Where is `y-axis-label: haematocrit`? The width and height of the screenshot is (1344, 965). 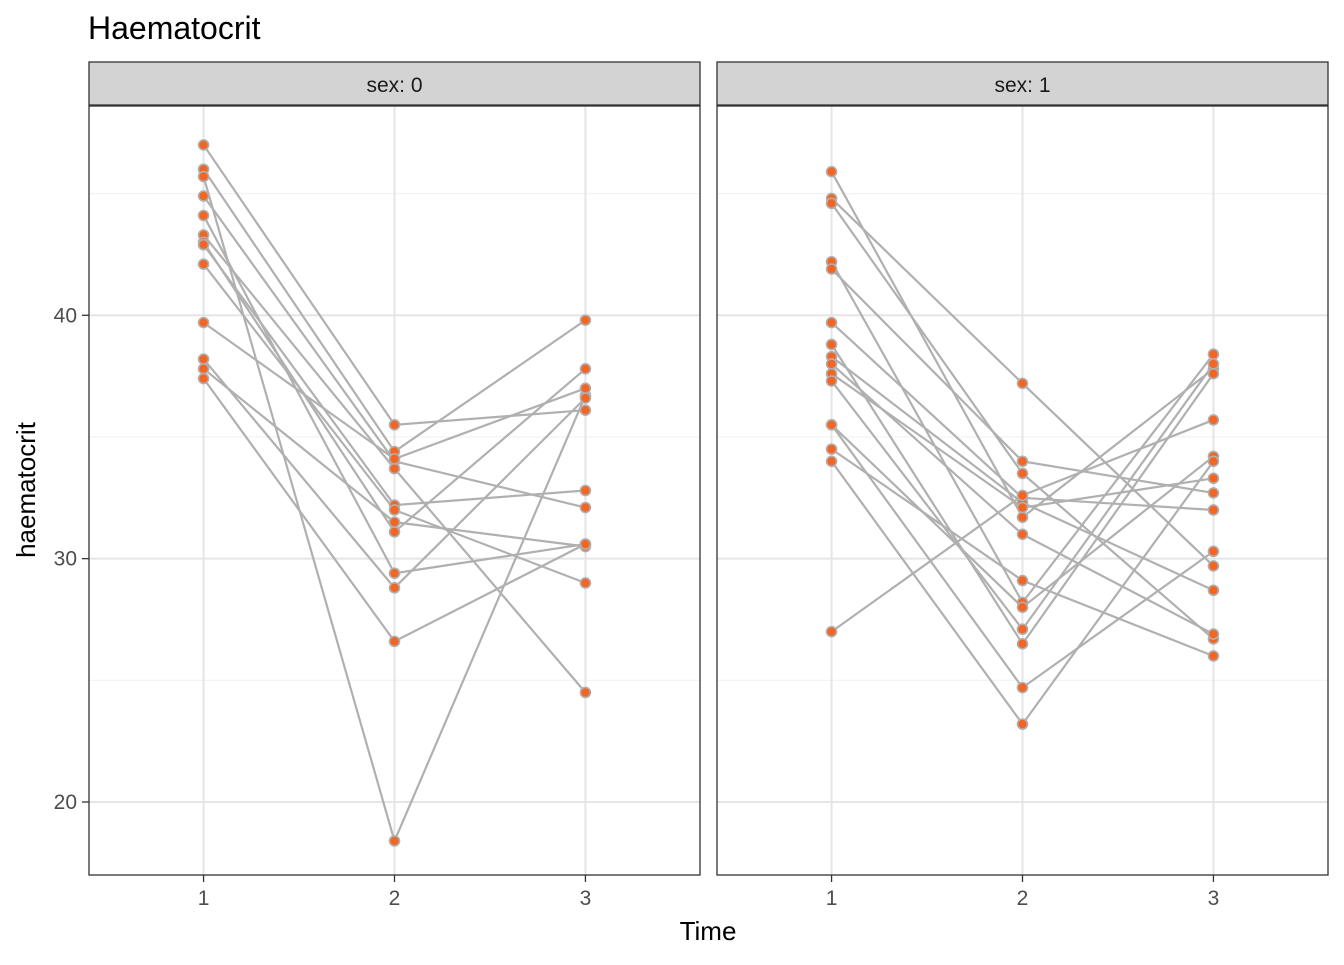
y-axis-label: haematocrit is located at coordinates (26, 489).